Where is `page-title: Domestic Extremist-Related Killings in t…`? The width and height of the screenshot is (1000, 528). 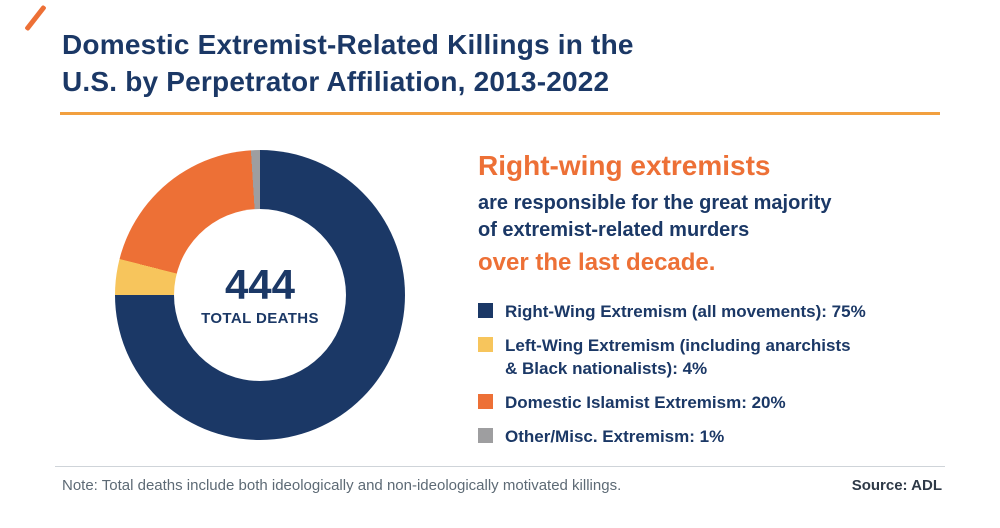
page-title: Domestic Extremist-Related Killings in t… is located at coordinates (348, 63).